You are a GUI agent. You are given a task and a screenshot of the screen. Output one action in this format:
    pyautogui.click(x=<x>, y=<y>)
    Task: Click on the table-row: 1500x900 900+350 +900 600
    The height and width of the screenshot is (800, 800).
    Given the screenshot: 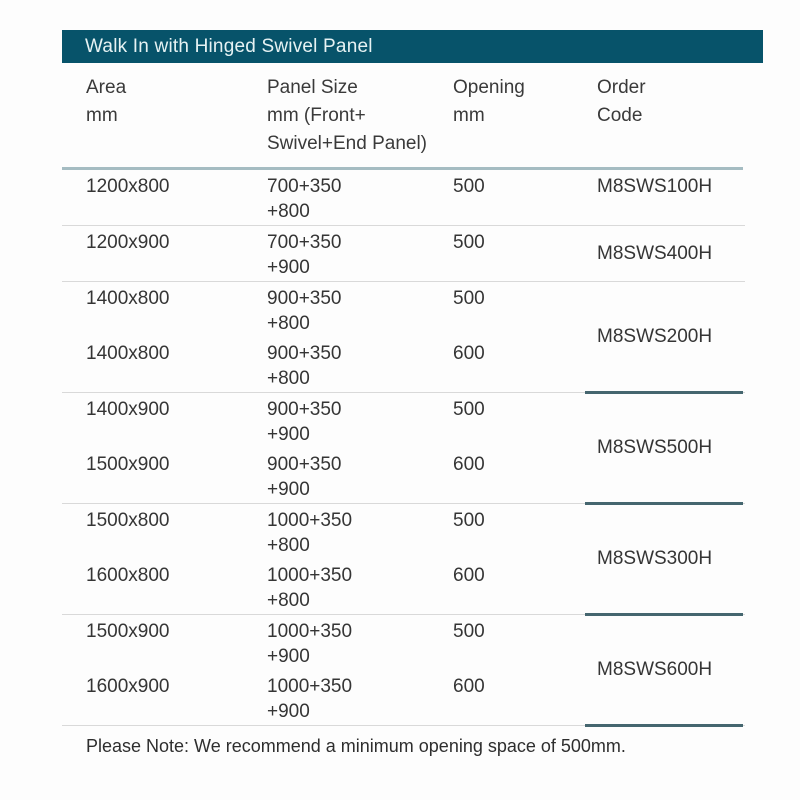 What is the action you would take?
    pyautogui.click(x=403, y=475)
    